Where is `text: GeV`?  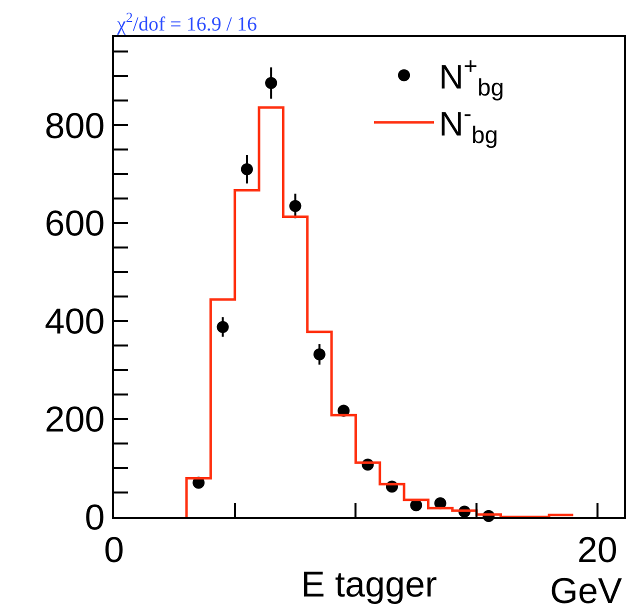
text: GeV is located at coordinates (586, 590).